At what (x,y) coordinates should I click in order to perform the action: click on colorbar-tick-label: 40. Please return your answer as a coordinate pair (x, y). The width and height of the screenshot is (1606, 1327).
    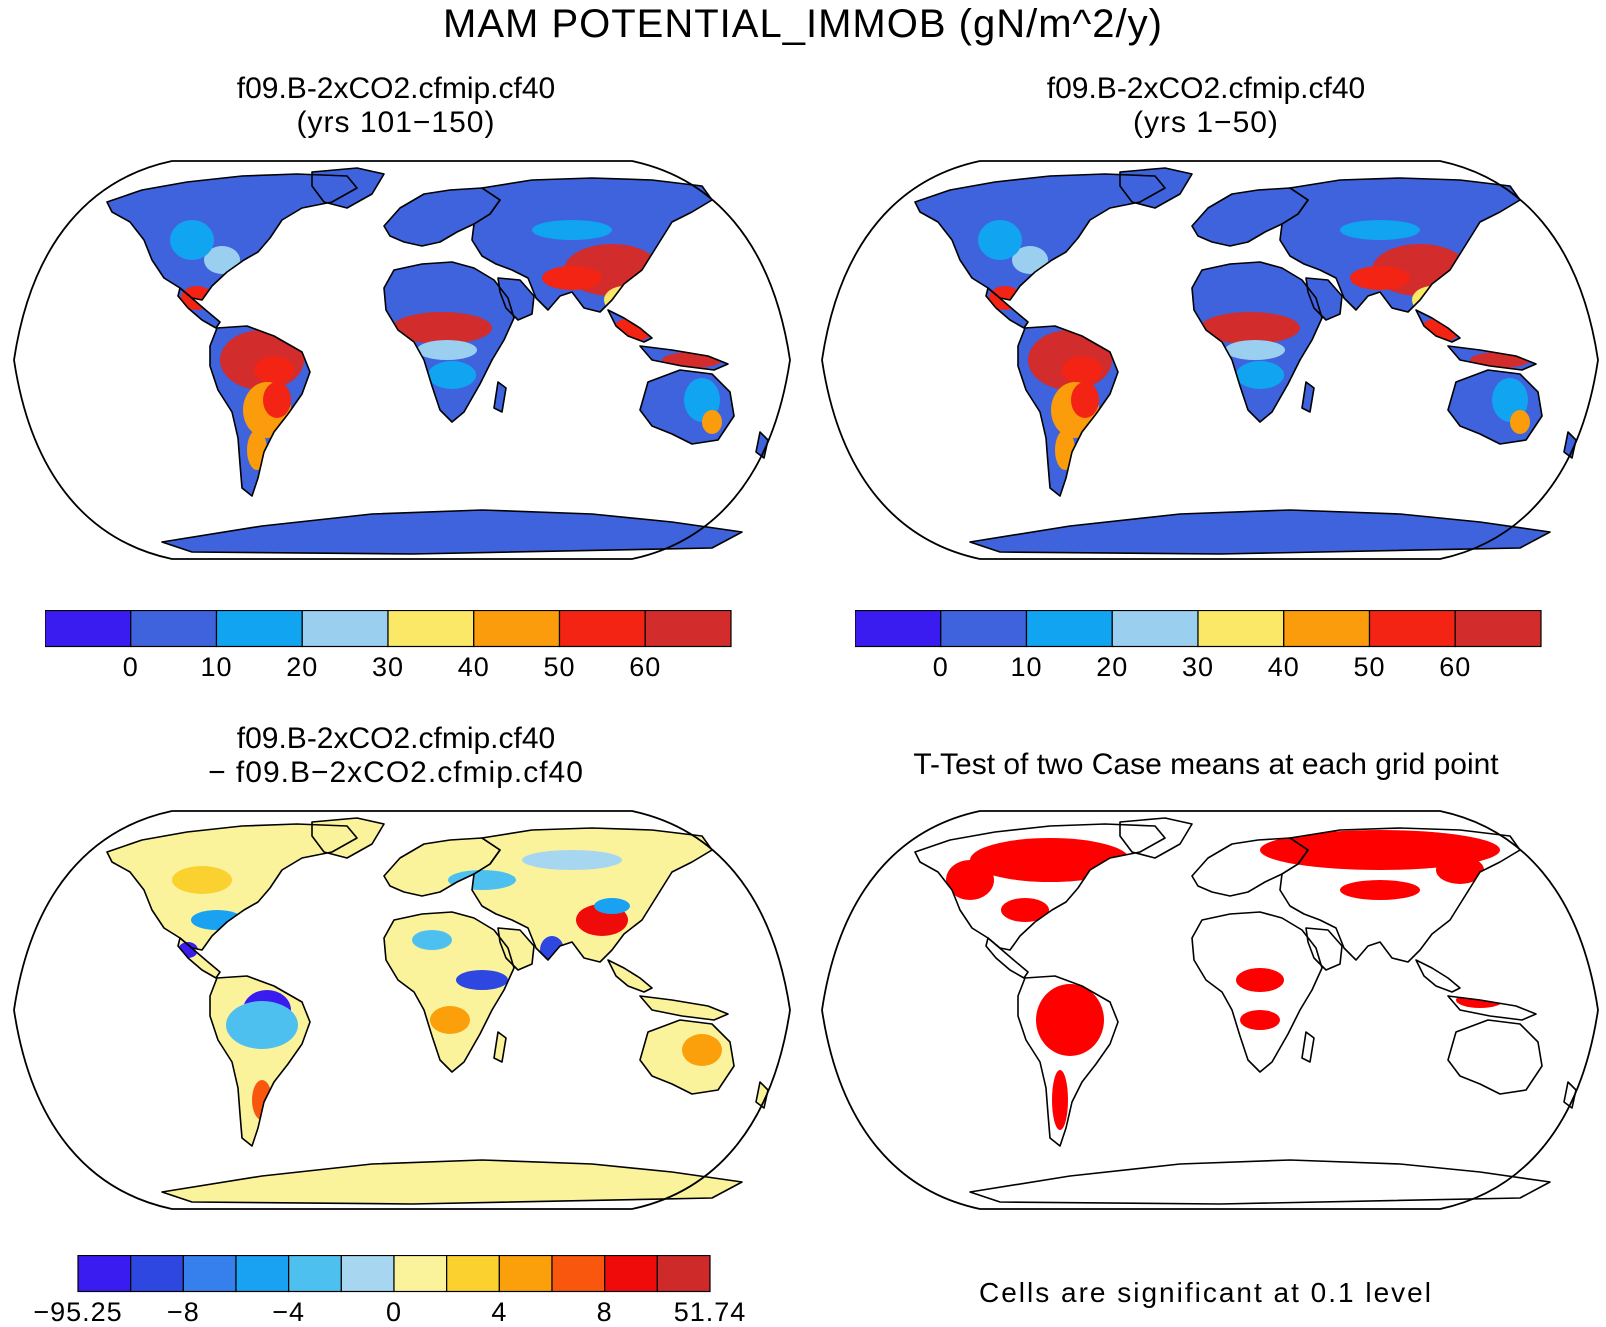
    Looking at the image, I should click on (1284, 667).